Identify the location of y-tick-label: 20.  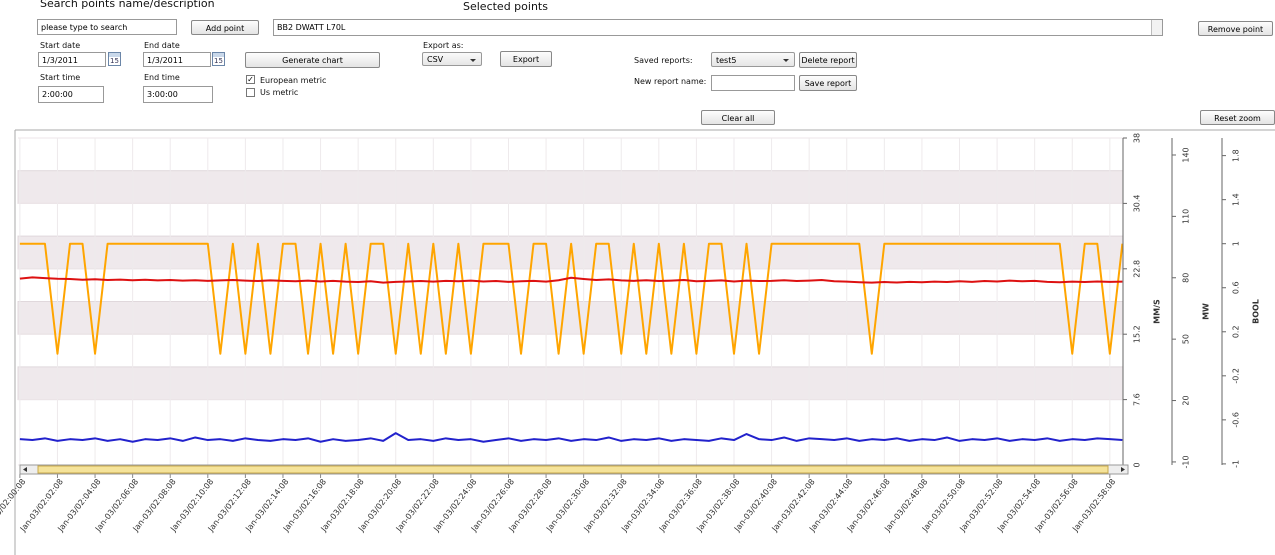
(1186, 400).